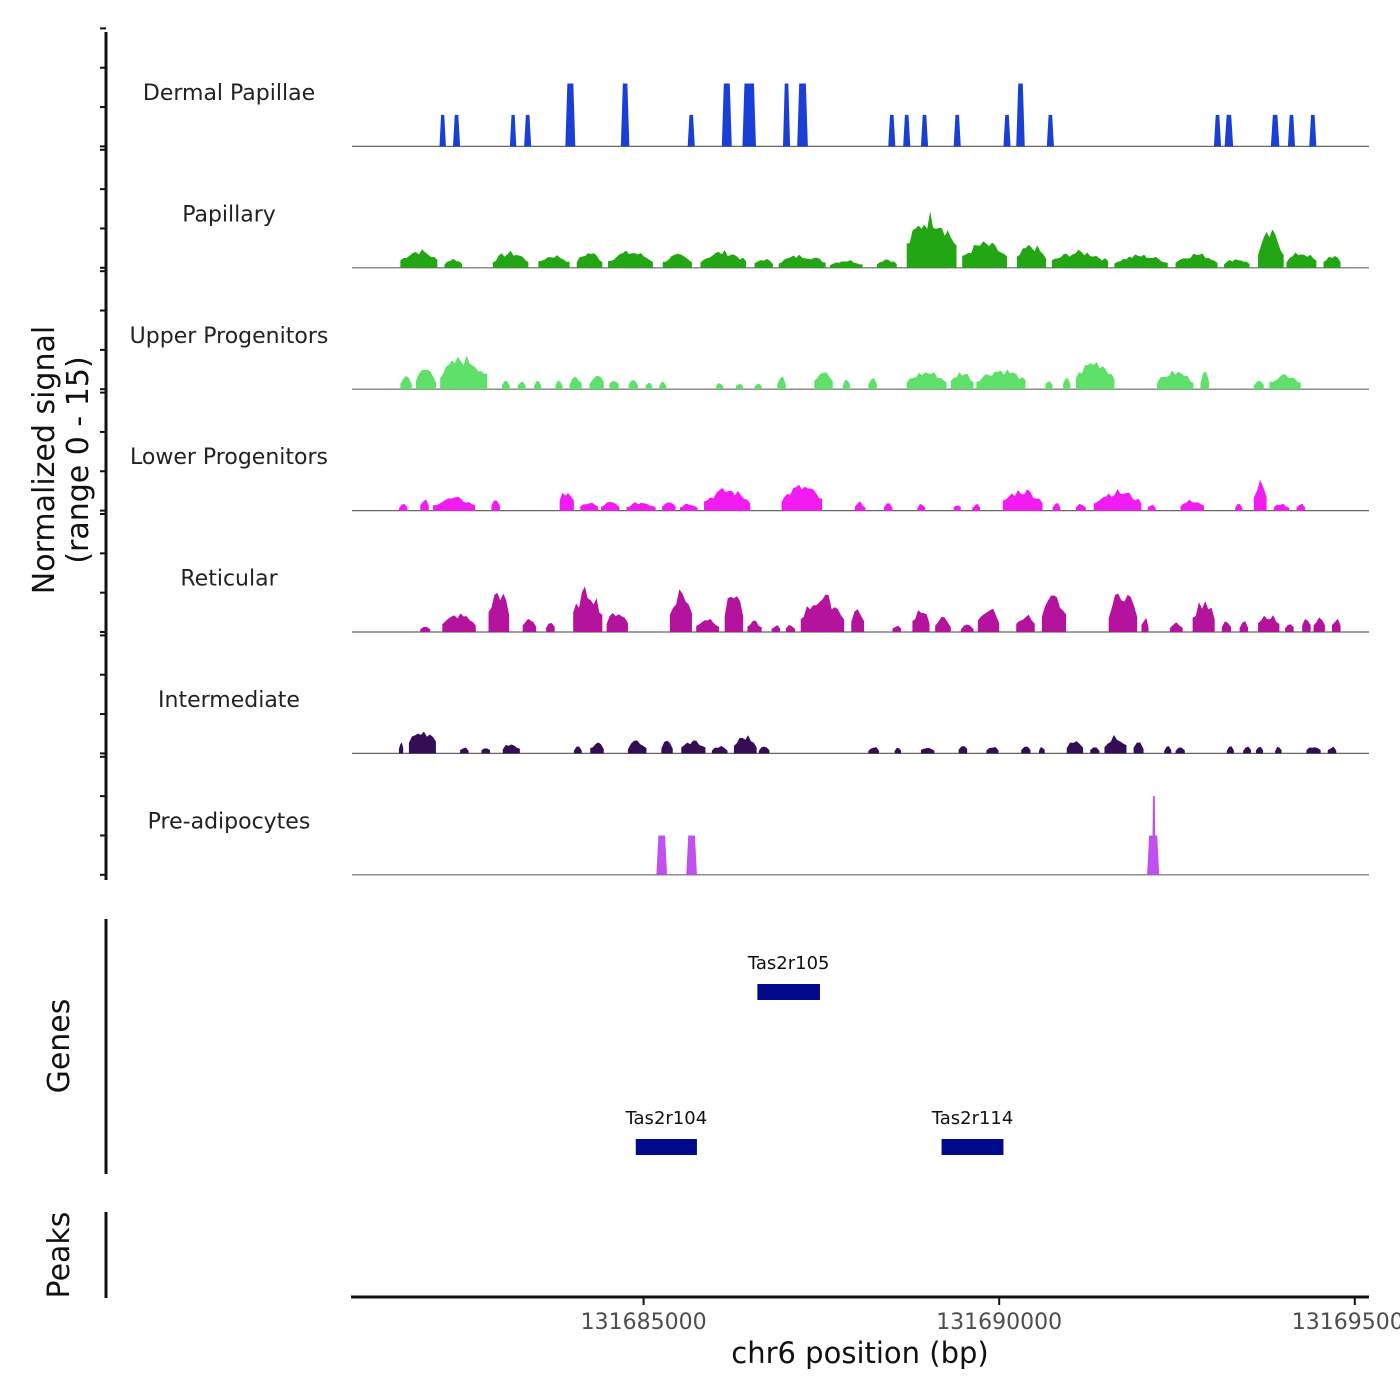 This screenshot has height=1400, width=1400. What do you see at coordinates (756, 114) in the screenshot?
I see `track-dermal-papillae: Dermal Papillae` at bounding box center [756, 114].